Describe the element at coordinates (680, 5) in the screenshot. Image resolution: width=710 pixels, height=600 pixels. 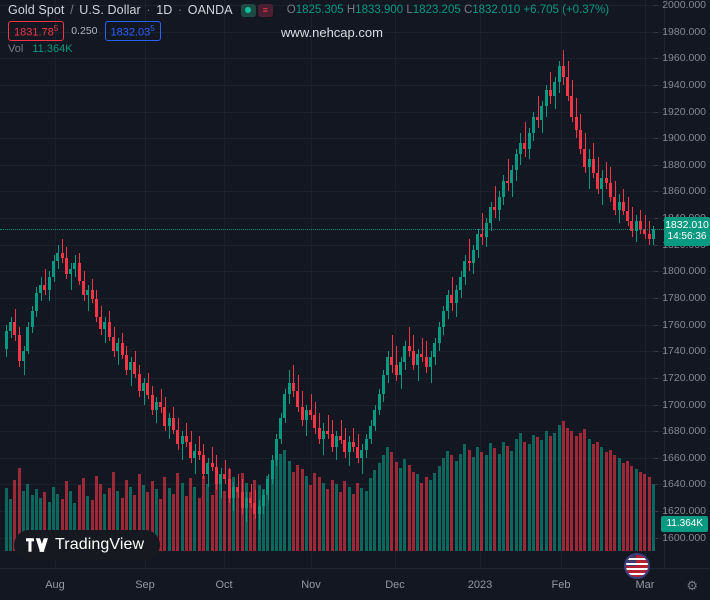
I see `price-axis-tick: 2000.000` at that location.